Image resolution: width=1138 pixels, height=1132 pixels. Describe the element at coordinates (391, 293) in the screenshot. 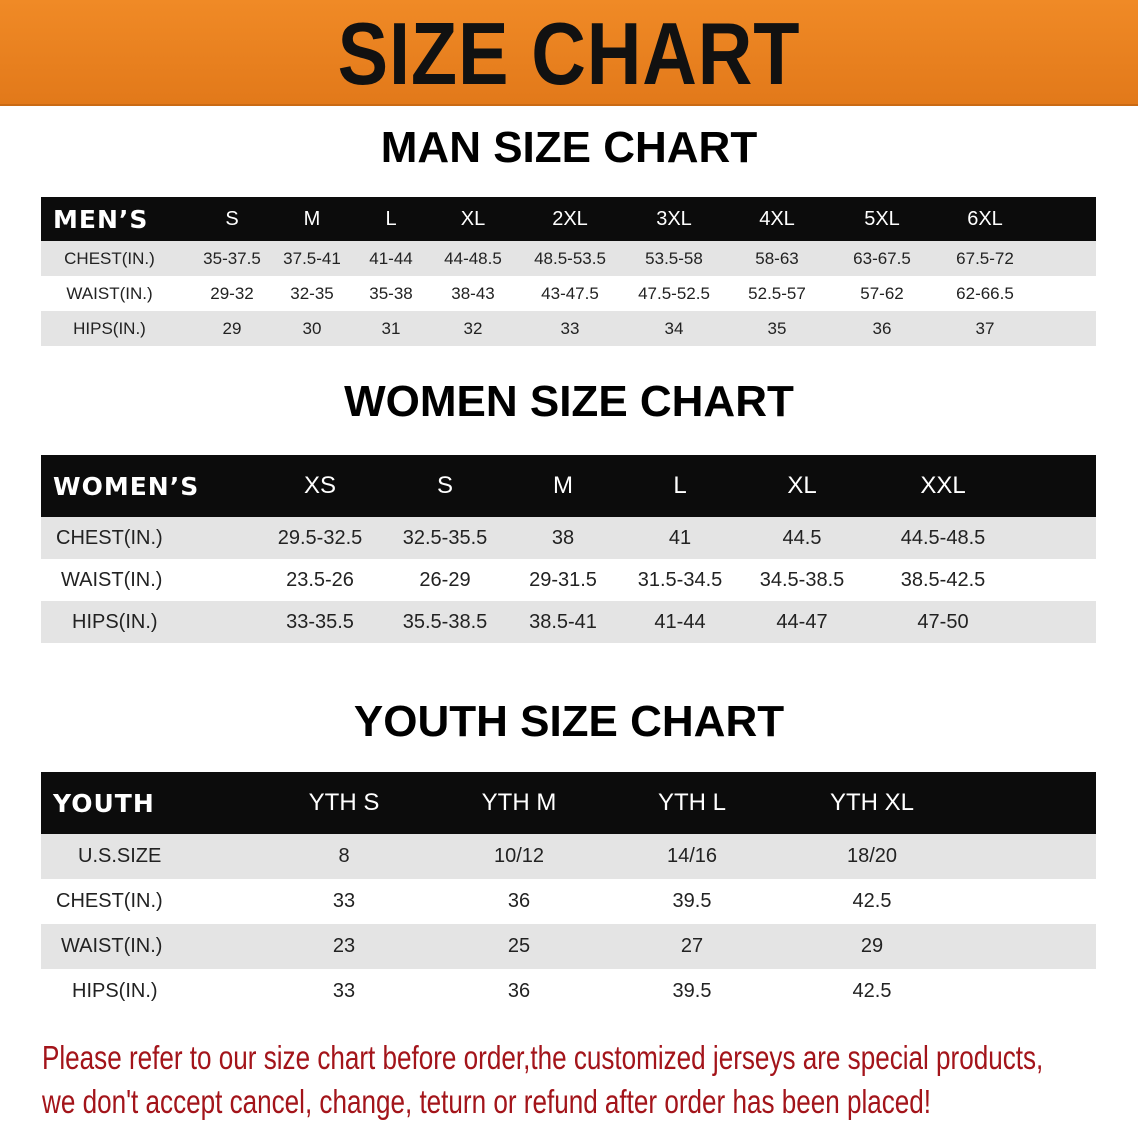

I see `table-cell: 35-38` at that location.